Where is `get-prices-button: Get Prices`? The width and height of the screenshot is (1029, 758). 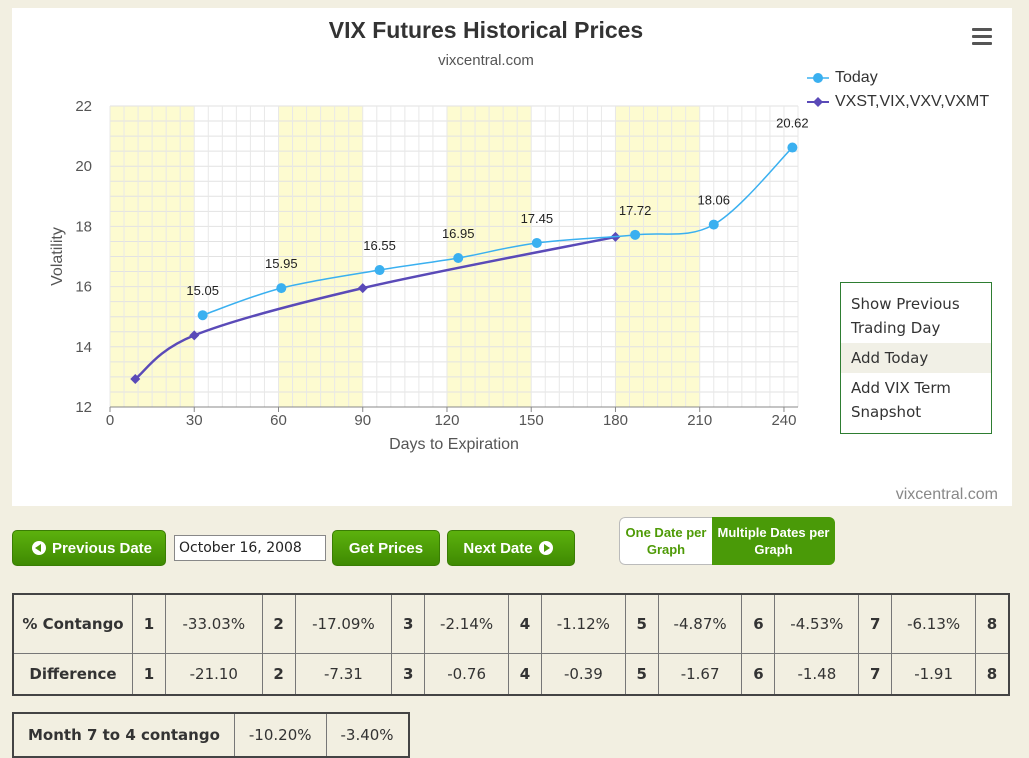 get-prices-button: Get Prices is located at coordinates (386, 548).